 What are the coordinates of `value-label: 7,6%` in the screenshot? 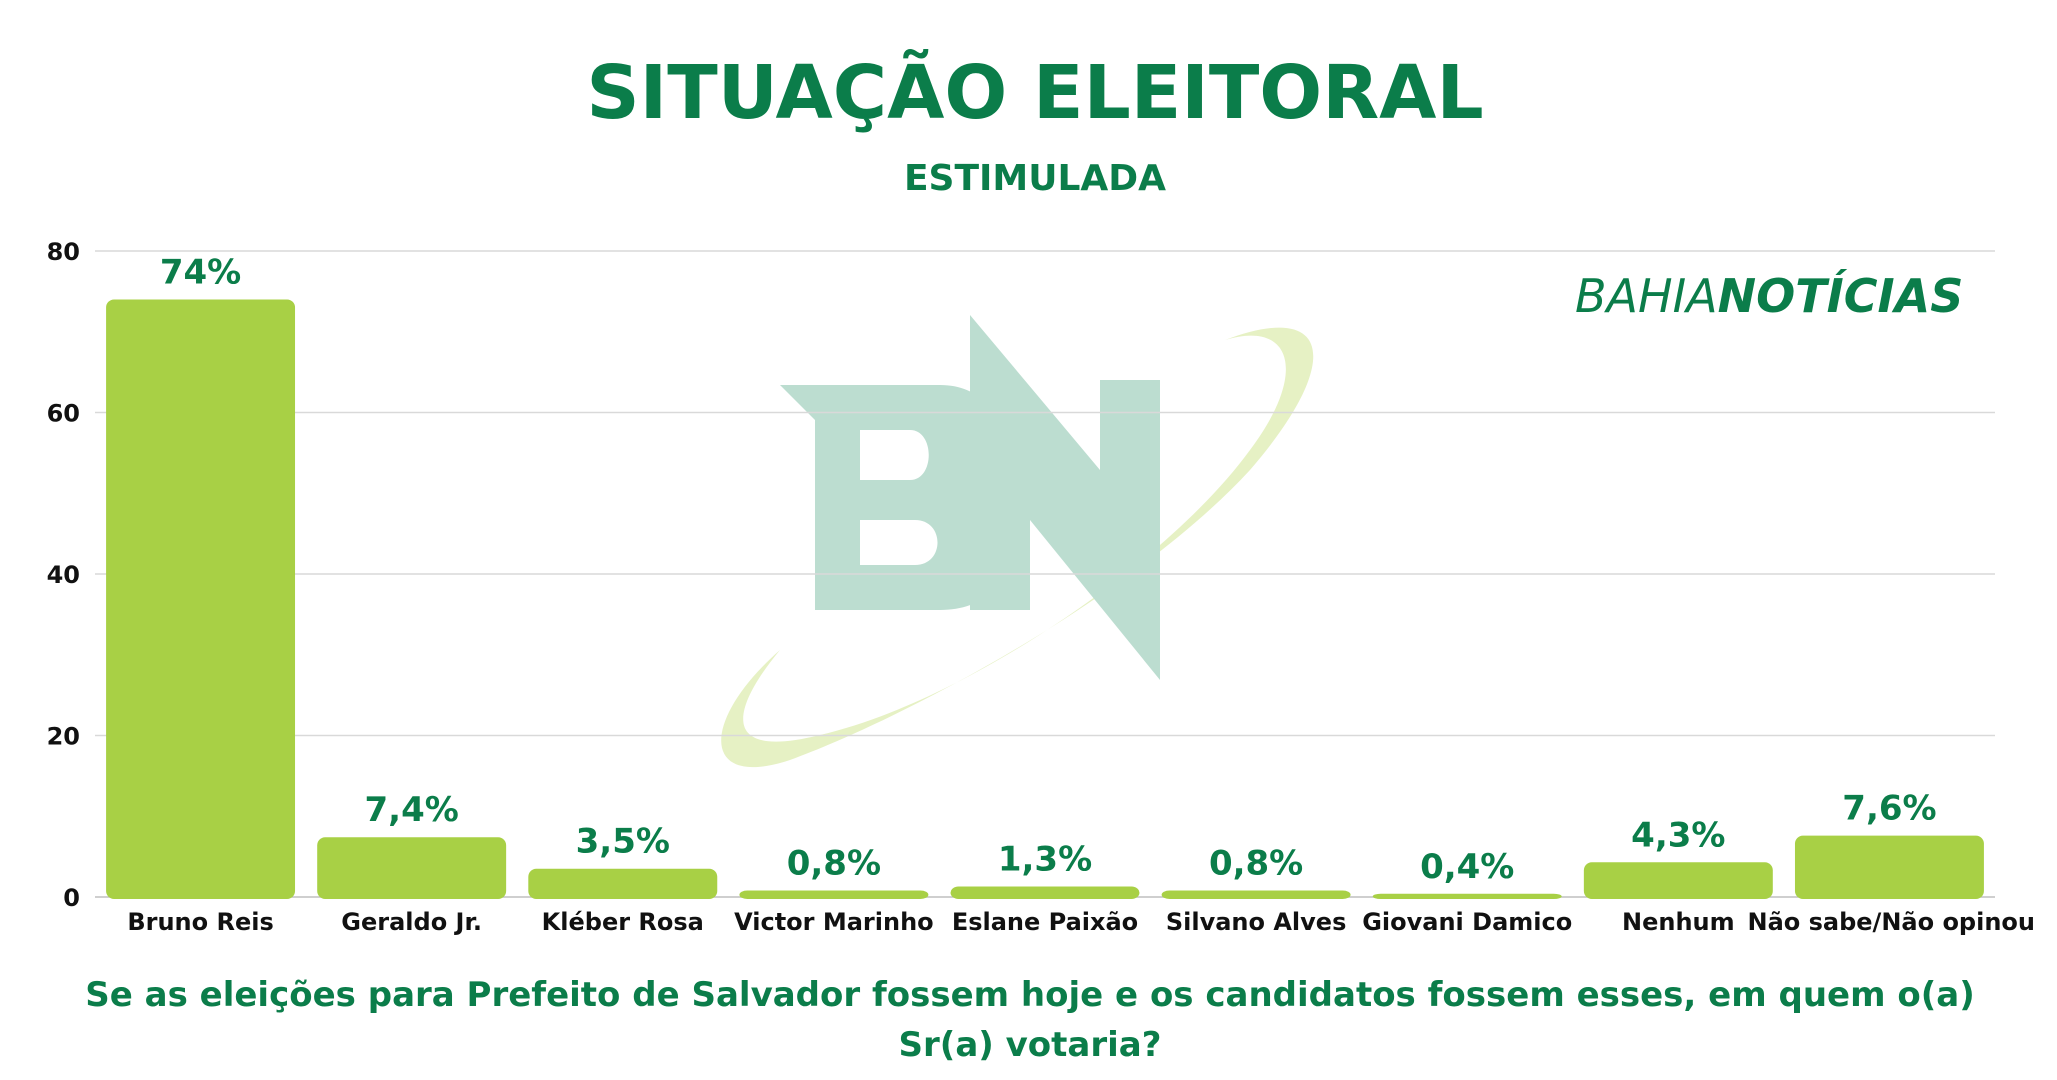 It's located at (1889, 809).